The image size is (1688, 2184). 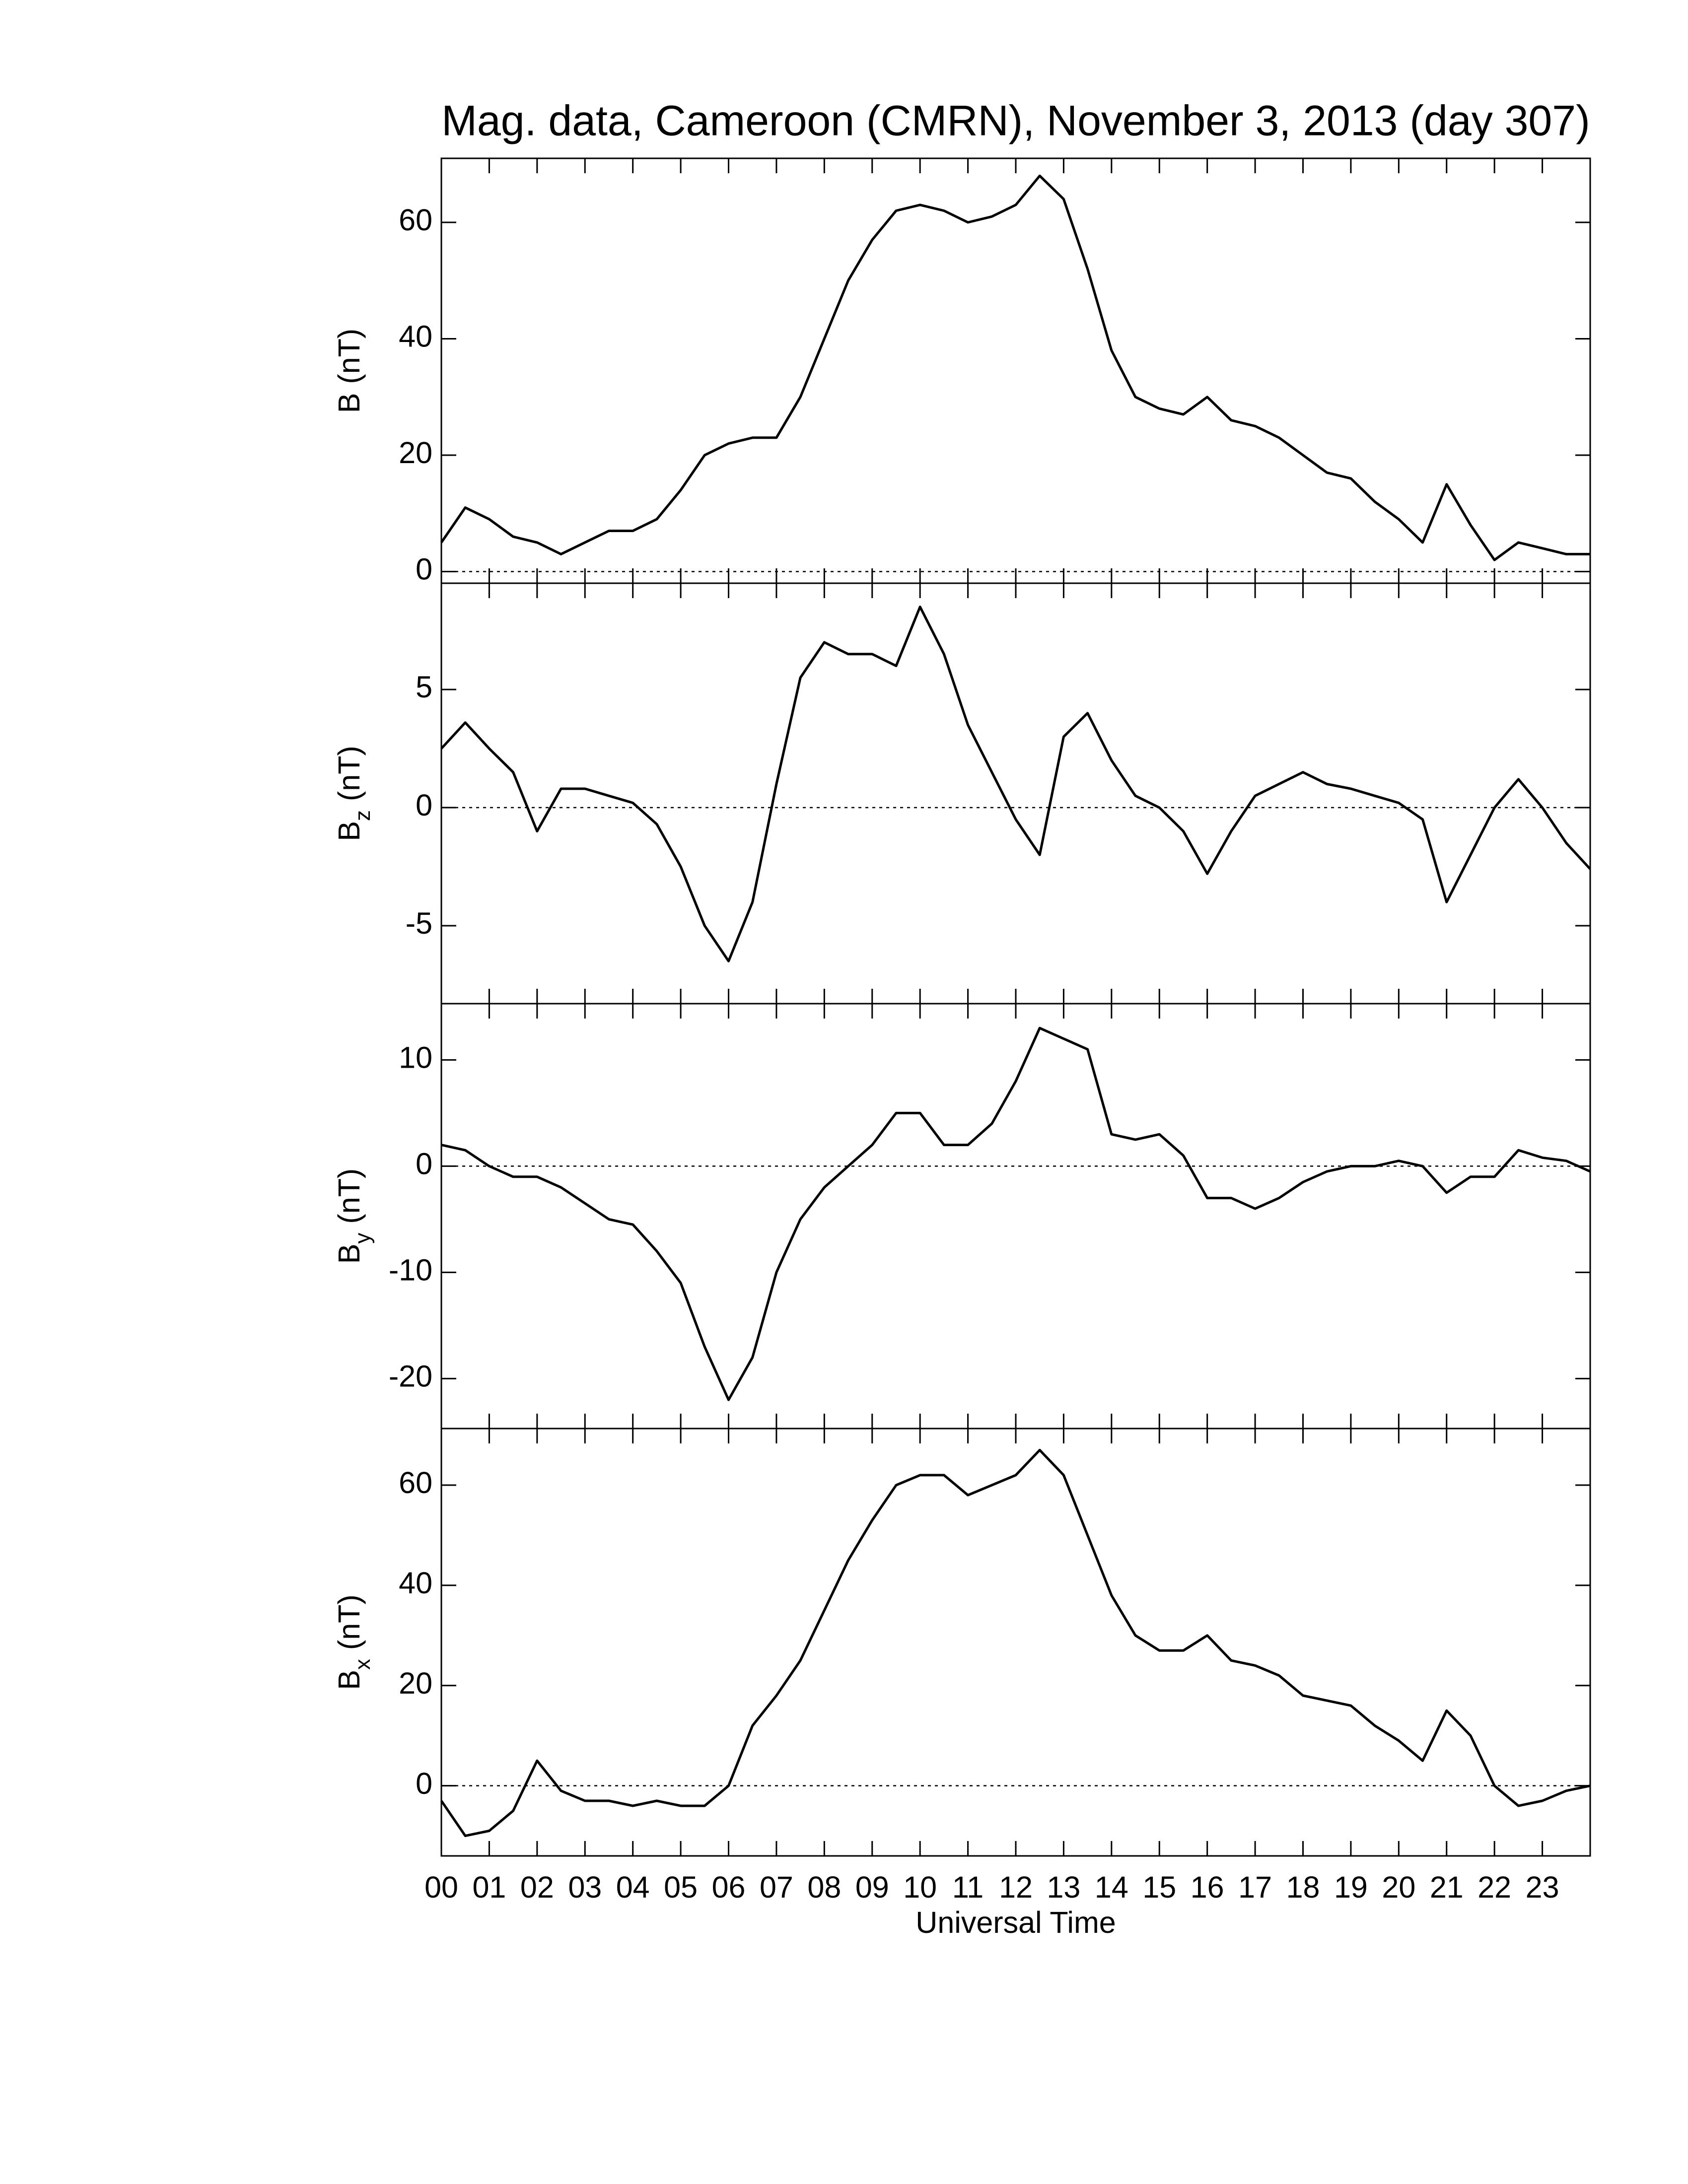 I want to click on x-tick-label: 21, so click(x=1447, y=1887).